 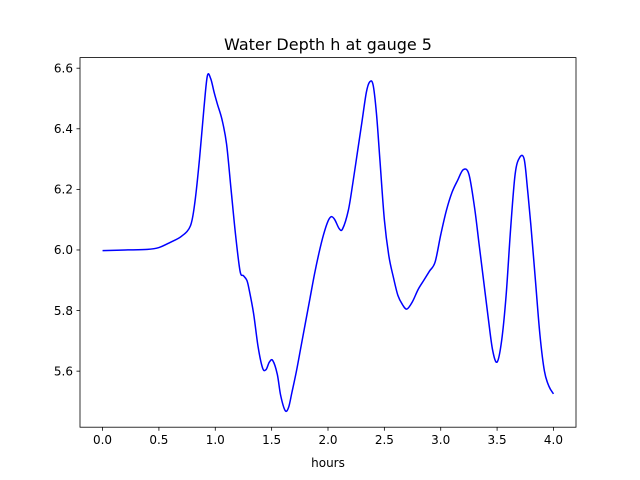 I want to click on x-axis-label: hours, so click(x=328, y=463).